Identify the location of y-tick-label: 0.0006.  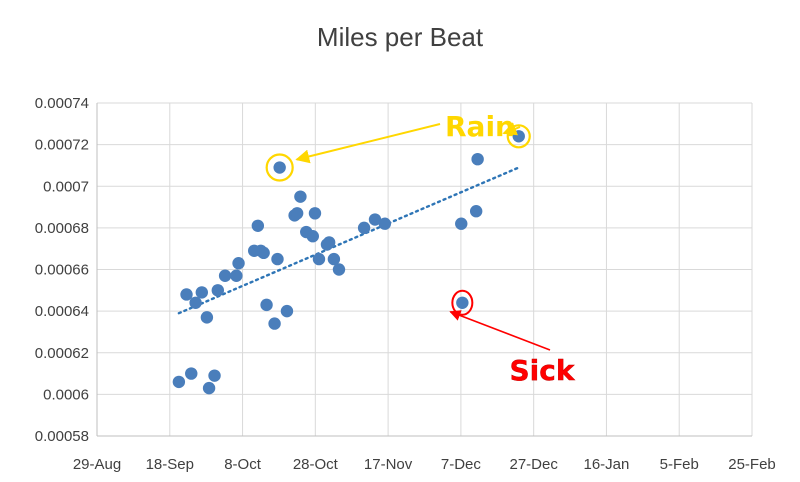
(66, 394).